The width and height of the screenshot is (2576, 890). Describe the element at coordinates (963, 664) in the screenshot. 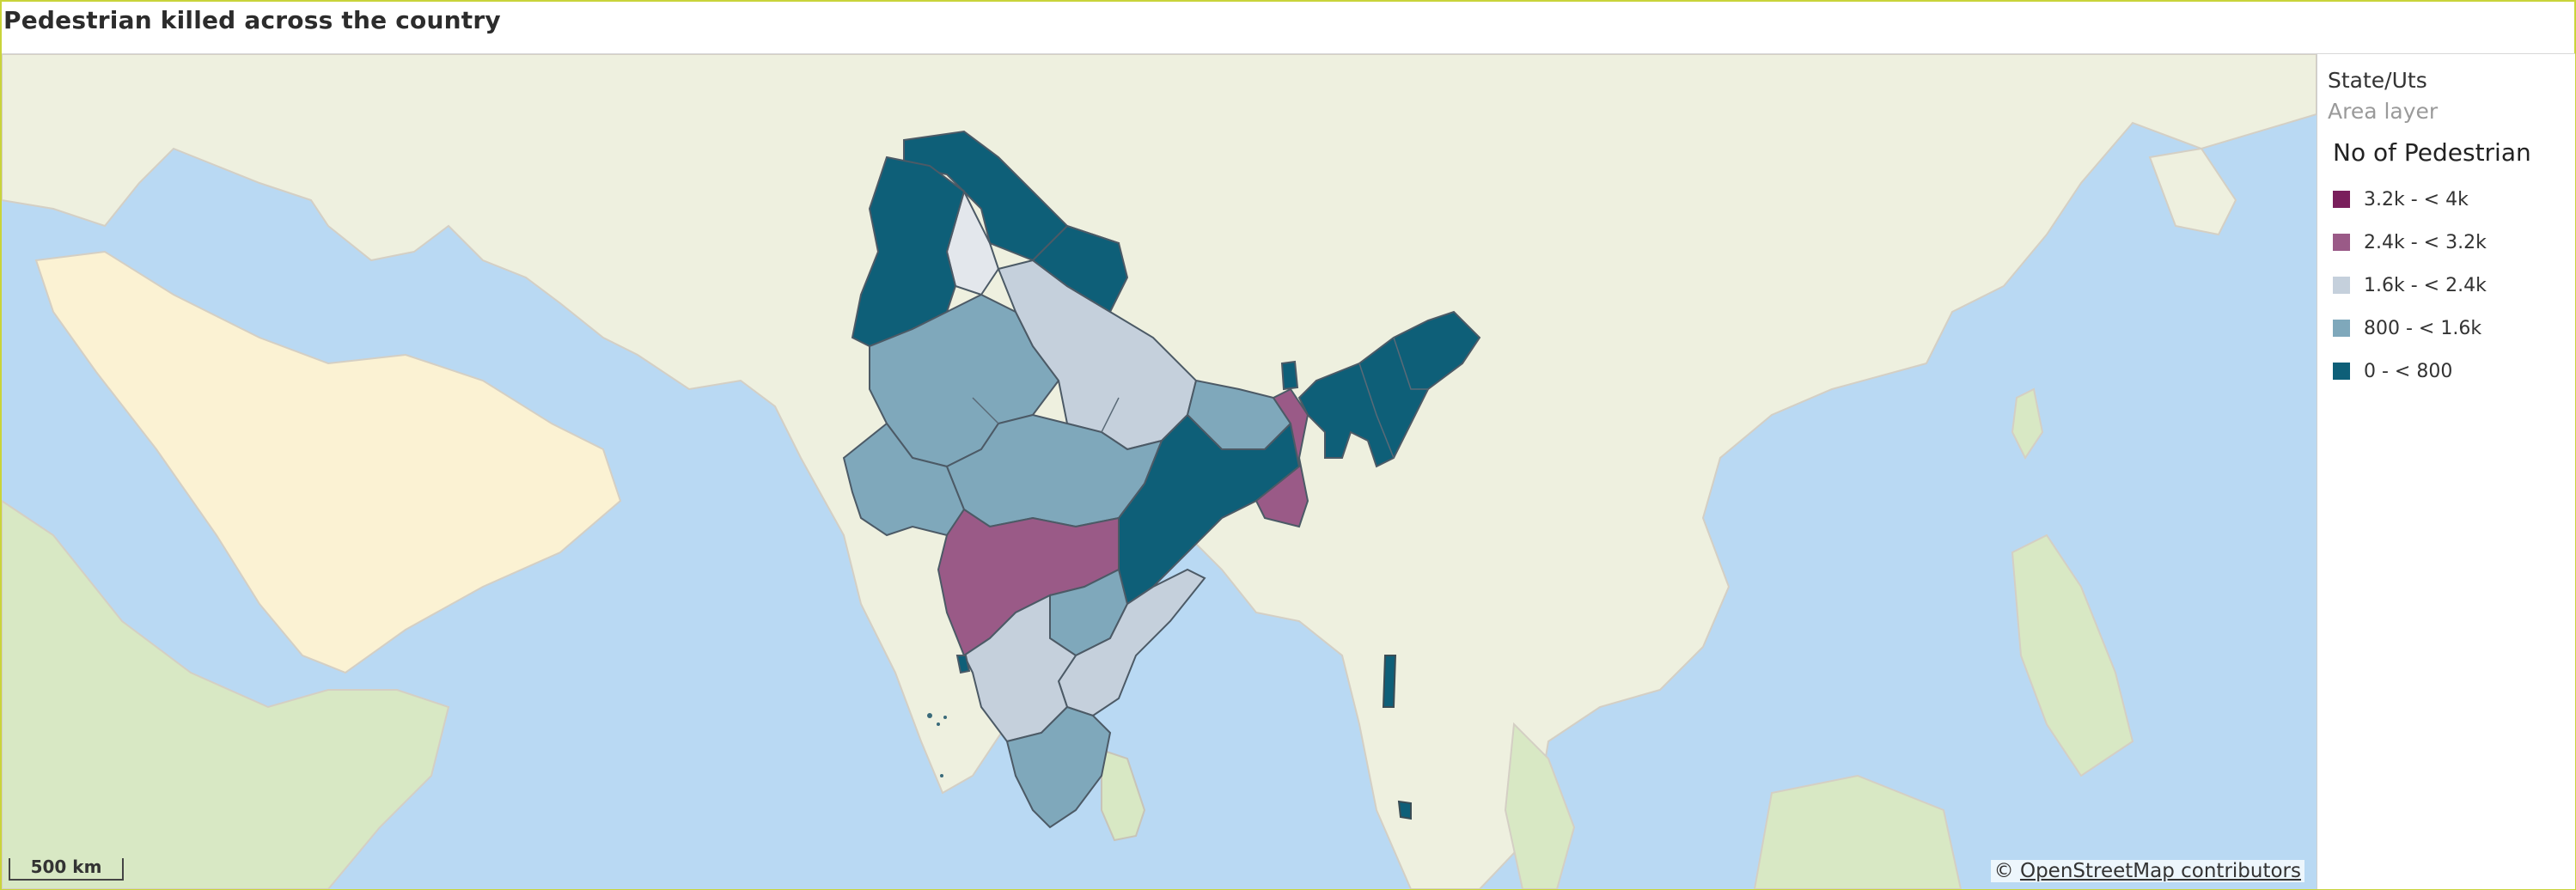

I see `state-goa` at that location.